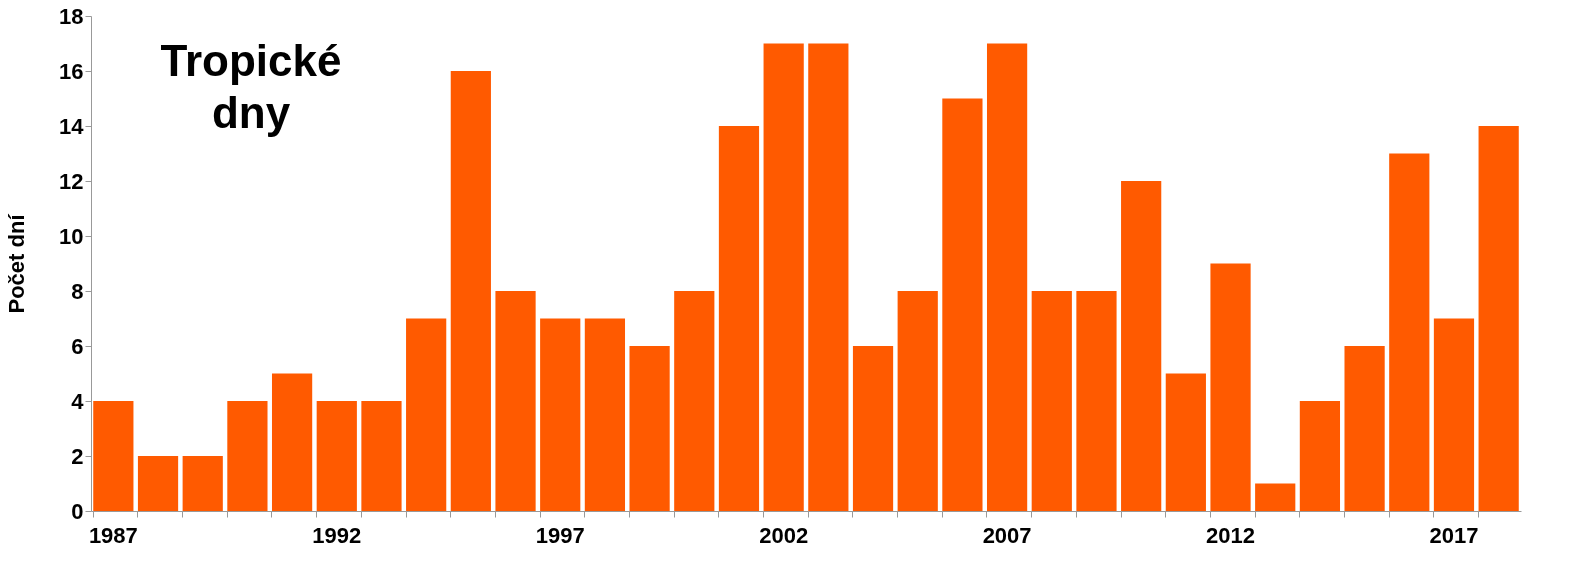 Image resolution: width=1583 pixels, height=583 pixels. I want to click on y-tick-label: 0, so click(77, 511).